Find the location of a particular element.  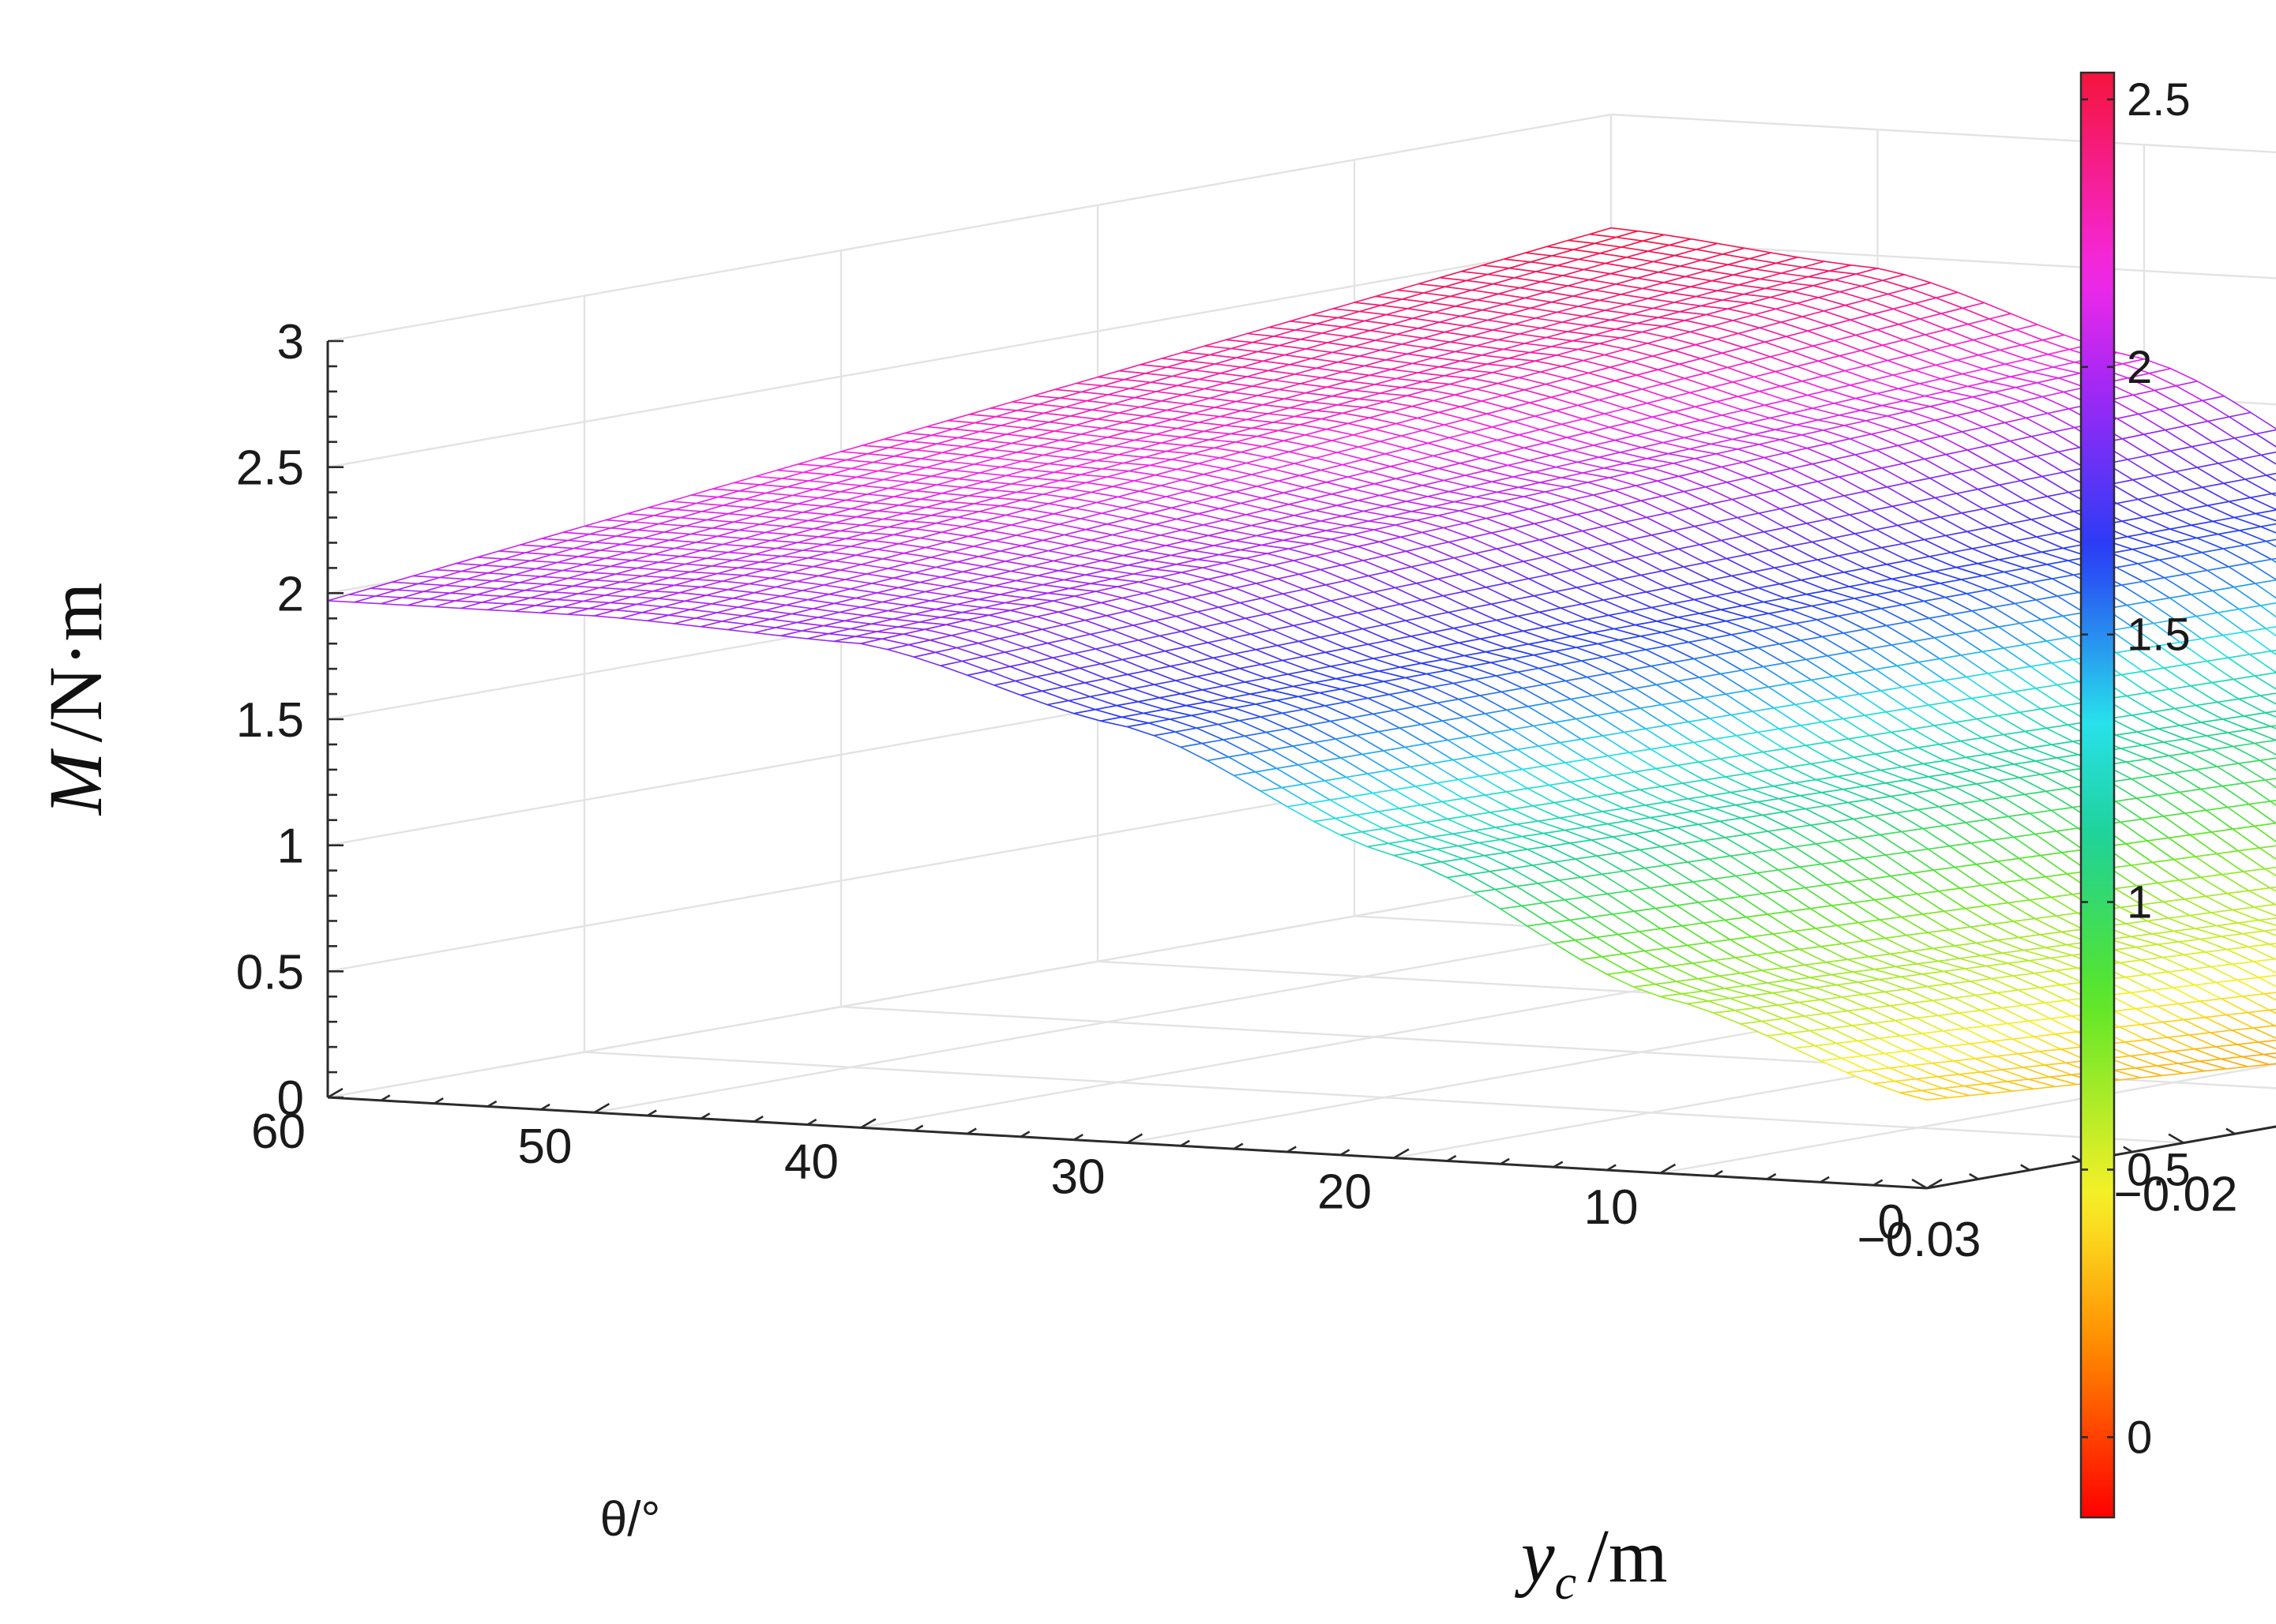

yc-axis-title-symbol: y is located at coordinates (1534, 1555).